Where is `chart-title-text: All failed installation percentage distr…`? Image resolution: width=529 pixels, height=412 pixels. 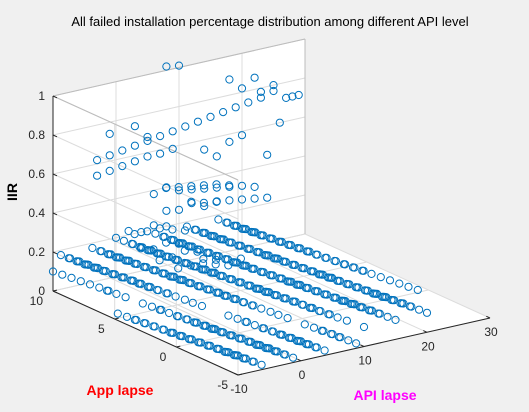 chart-title-text: All failed installation percentage distr… is located at coordinates (269, 21).